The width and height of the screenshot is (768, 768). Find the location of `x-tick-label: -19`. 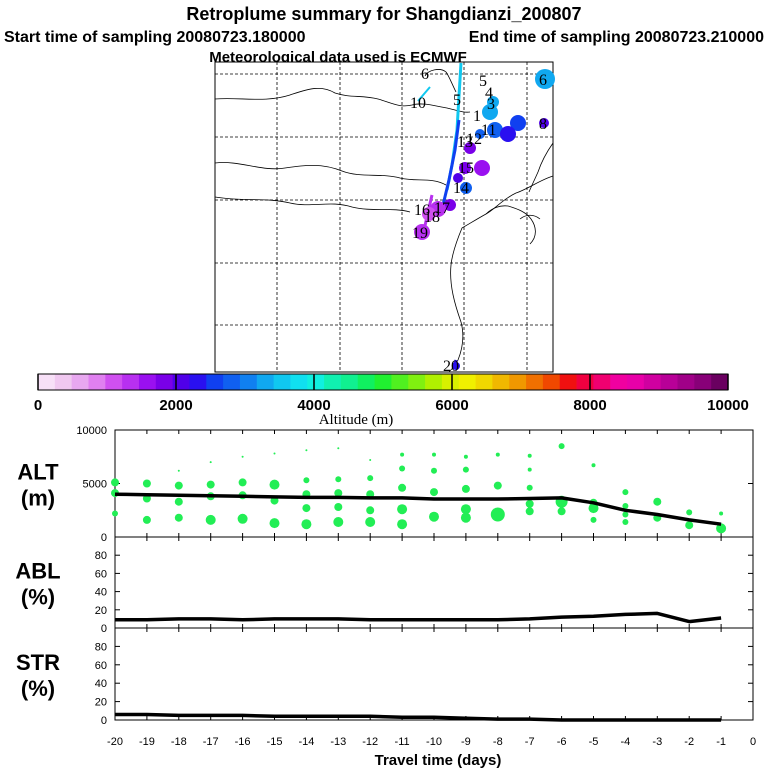

x-tick-label: -19 is located at coordinates (147, 742).